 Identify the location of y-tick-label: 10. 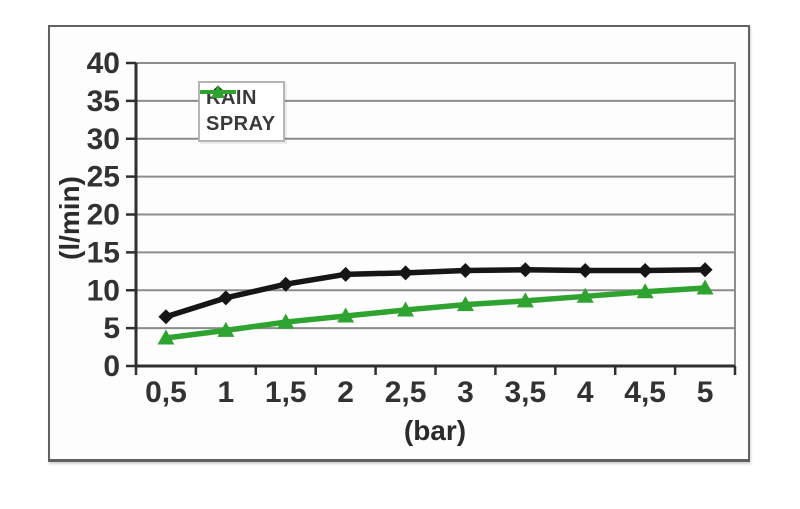
(103, 290).